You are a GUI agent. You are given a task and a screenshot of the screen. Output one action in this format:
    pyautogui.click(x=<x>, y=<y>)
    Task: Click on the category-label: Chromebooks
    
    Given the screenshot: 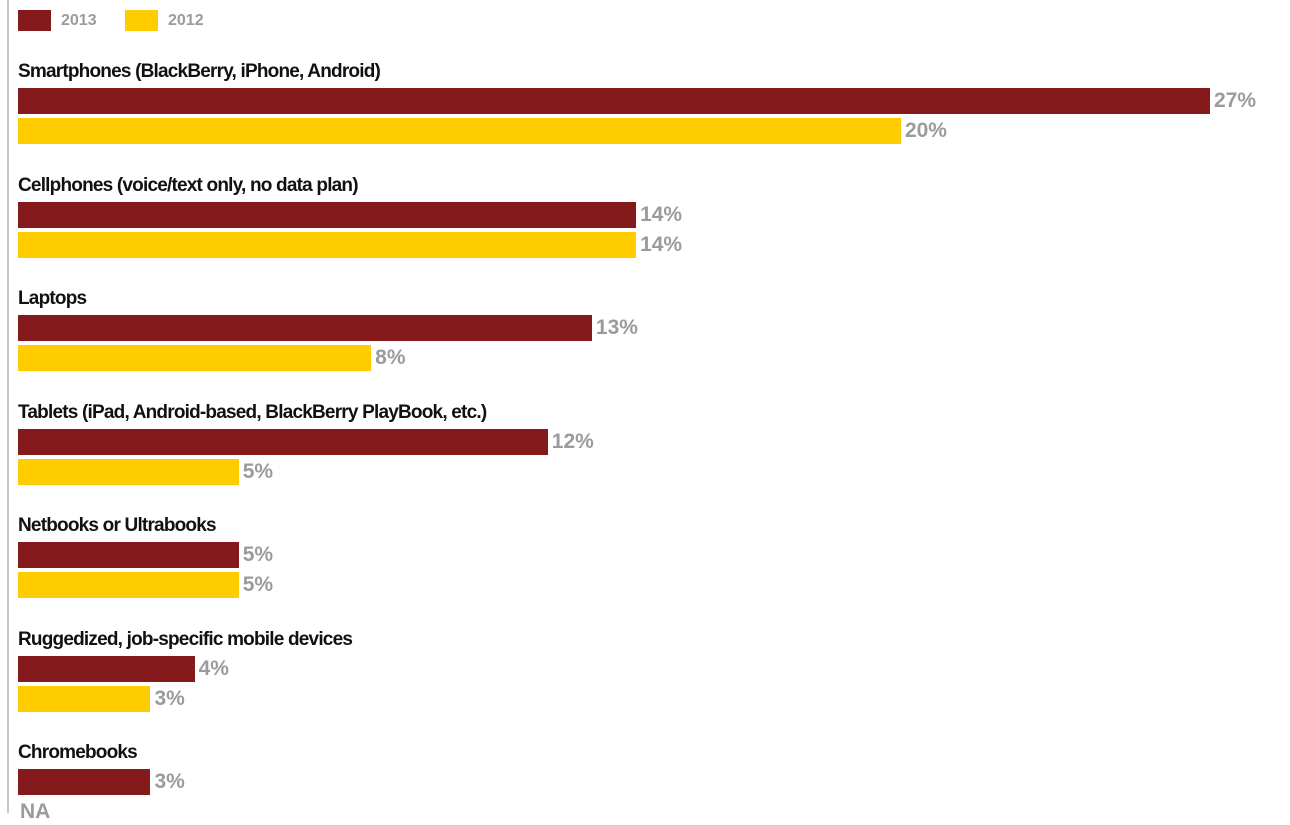 What is the action you would take?
    pyautogui.click(x=78, y=752)
    